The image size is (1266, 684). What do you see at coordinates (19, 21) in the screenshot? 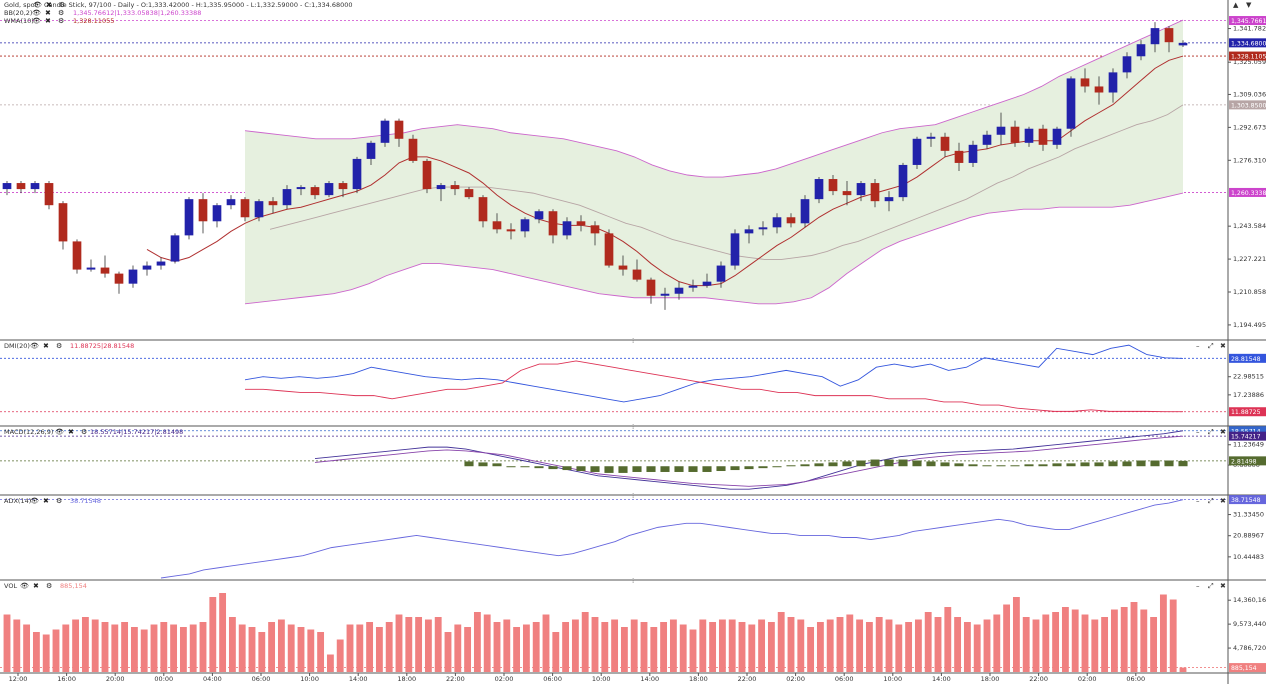
I see `wma-label: WMA(10)` at bounding box center [19, 21].